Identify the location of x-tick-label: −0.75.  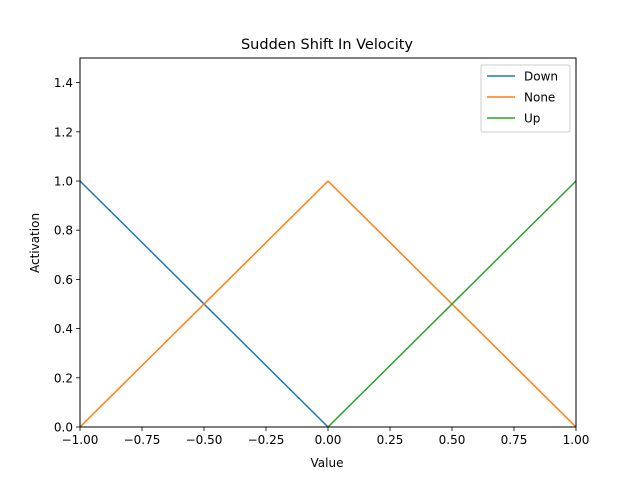
(142, 440).